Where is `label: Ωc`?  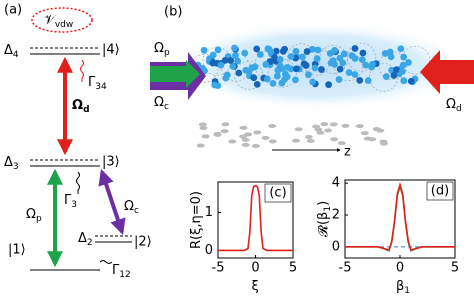 label: Ωc is located at coordinates (161, 103).